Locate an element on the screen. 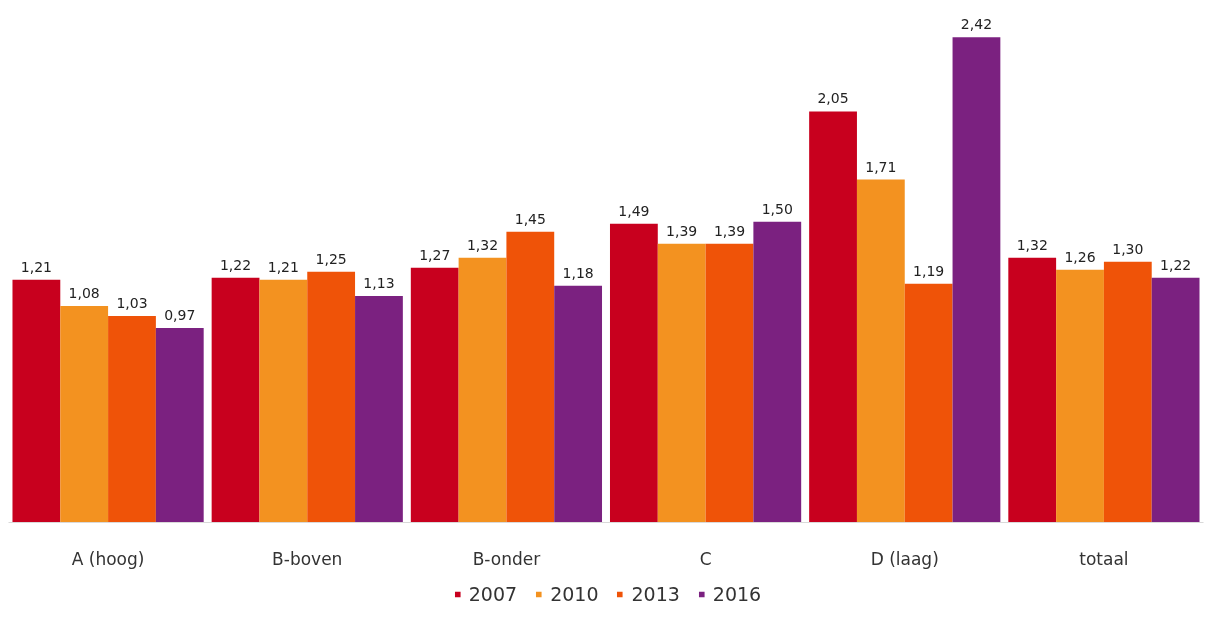 Image resolution: width=1209 pixels, height=621 pixels. data-label: 2,05 is located at coordinates (833, 98).